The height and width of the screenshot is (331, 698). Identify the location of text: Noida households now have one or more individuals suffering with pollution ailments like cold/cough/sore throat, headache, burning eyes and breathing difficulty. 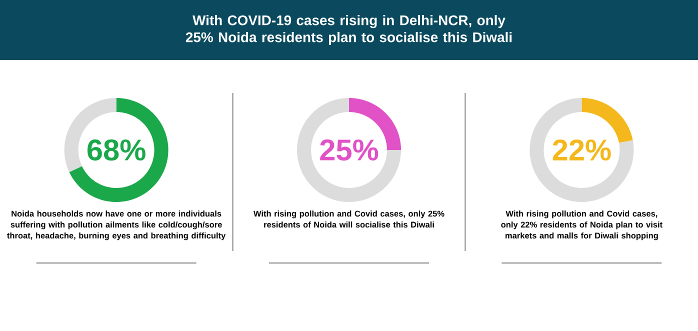
(116, 225).